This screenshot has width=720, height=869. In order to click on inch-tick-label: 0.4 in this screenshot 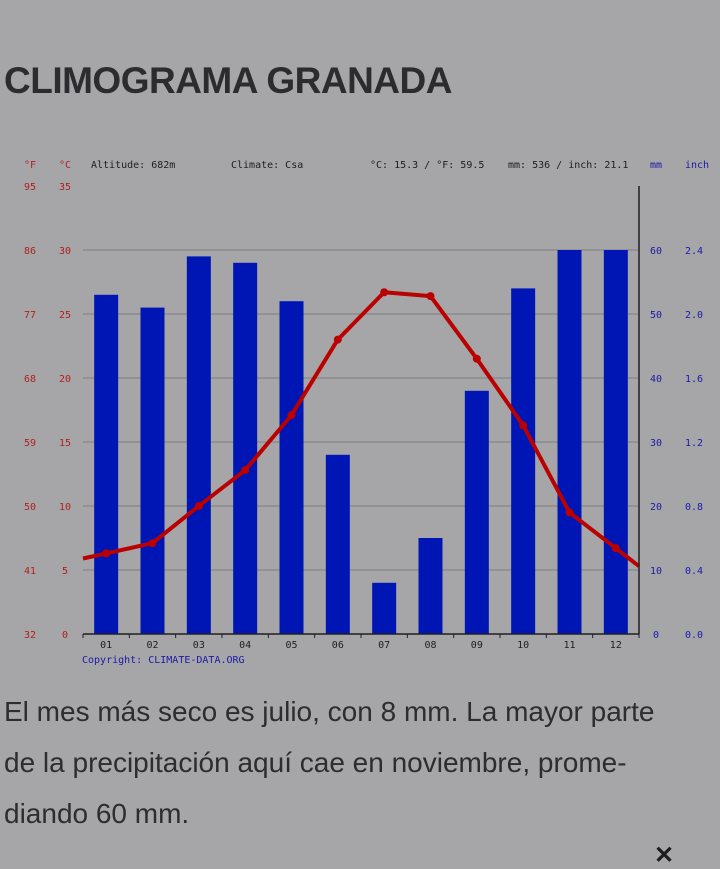, I will do `click(694, 571)`.